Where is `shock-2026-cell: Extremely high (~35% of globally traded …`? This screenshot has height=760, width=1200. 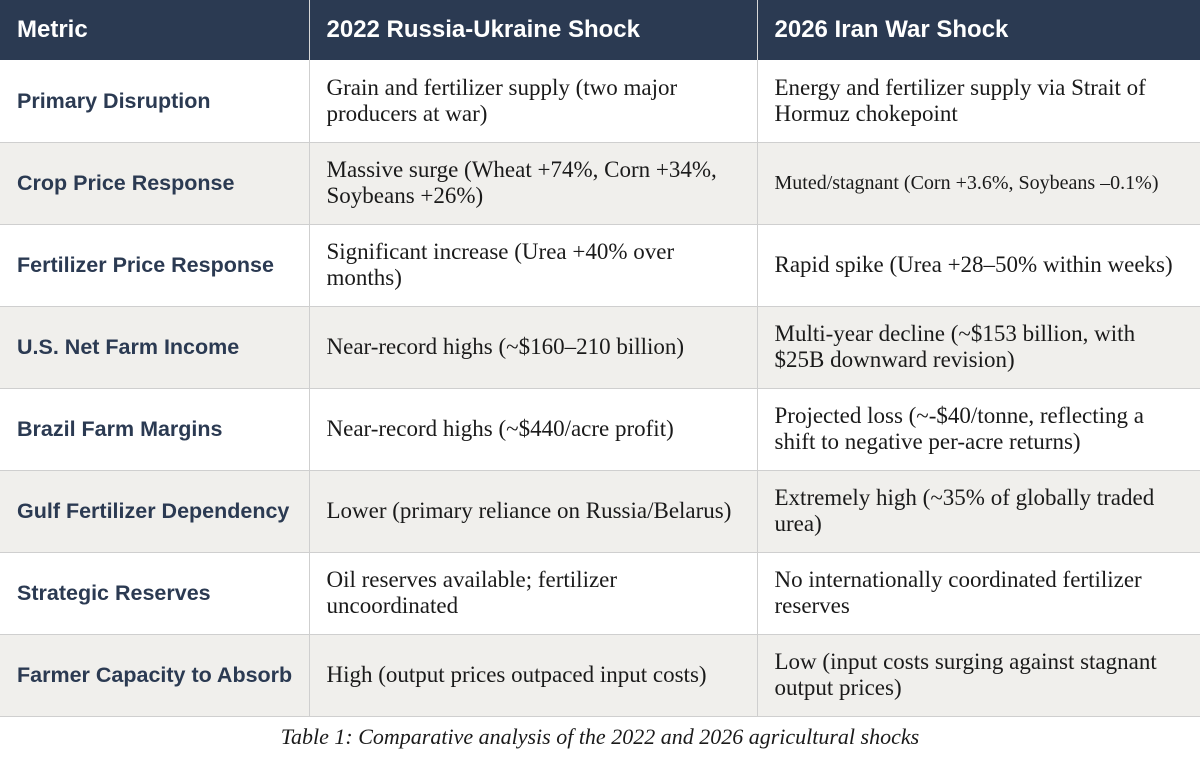
shock-2026-cell: Extremely high (~35% of globally traded … is located at coordinates (978, 511).